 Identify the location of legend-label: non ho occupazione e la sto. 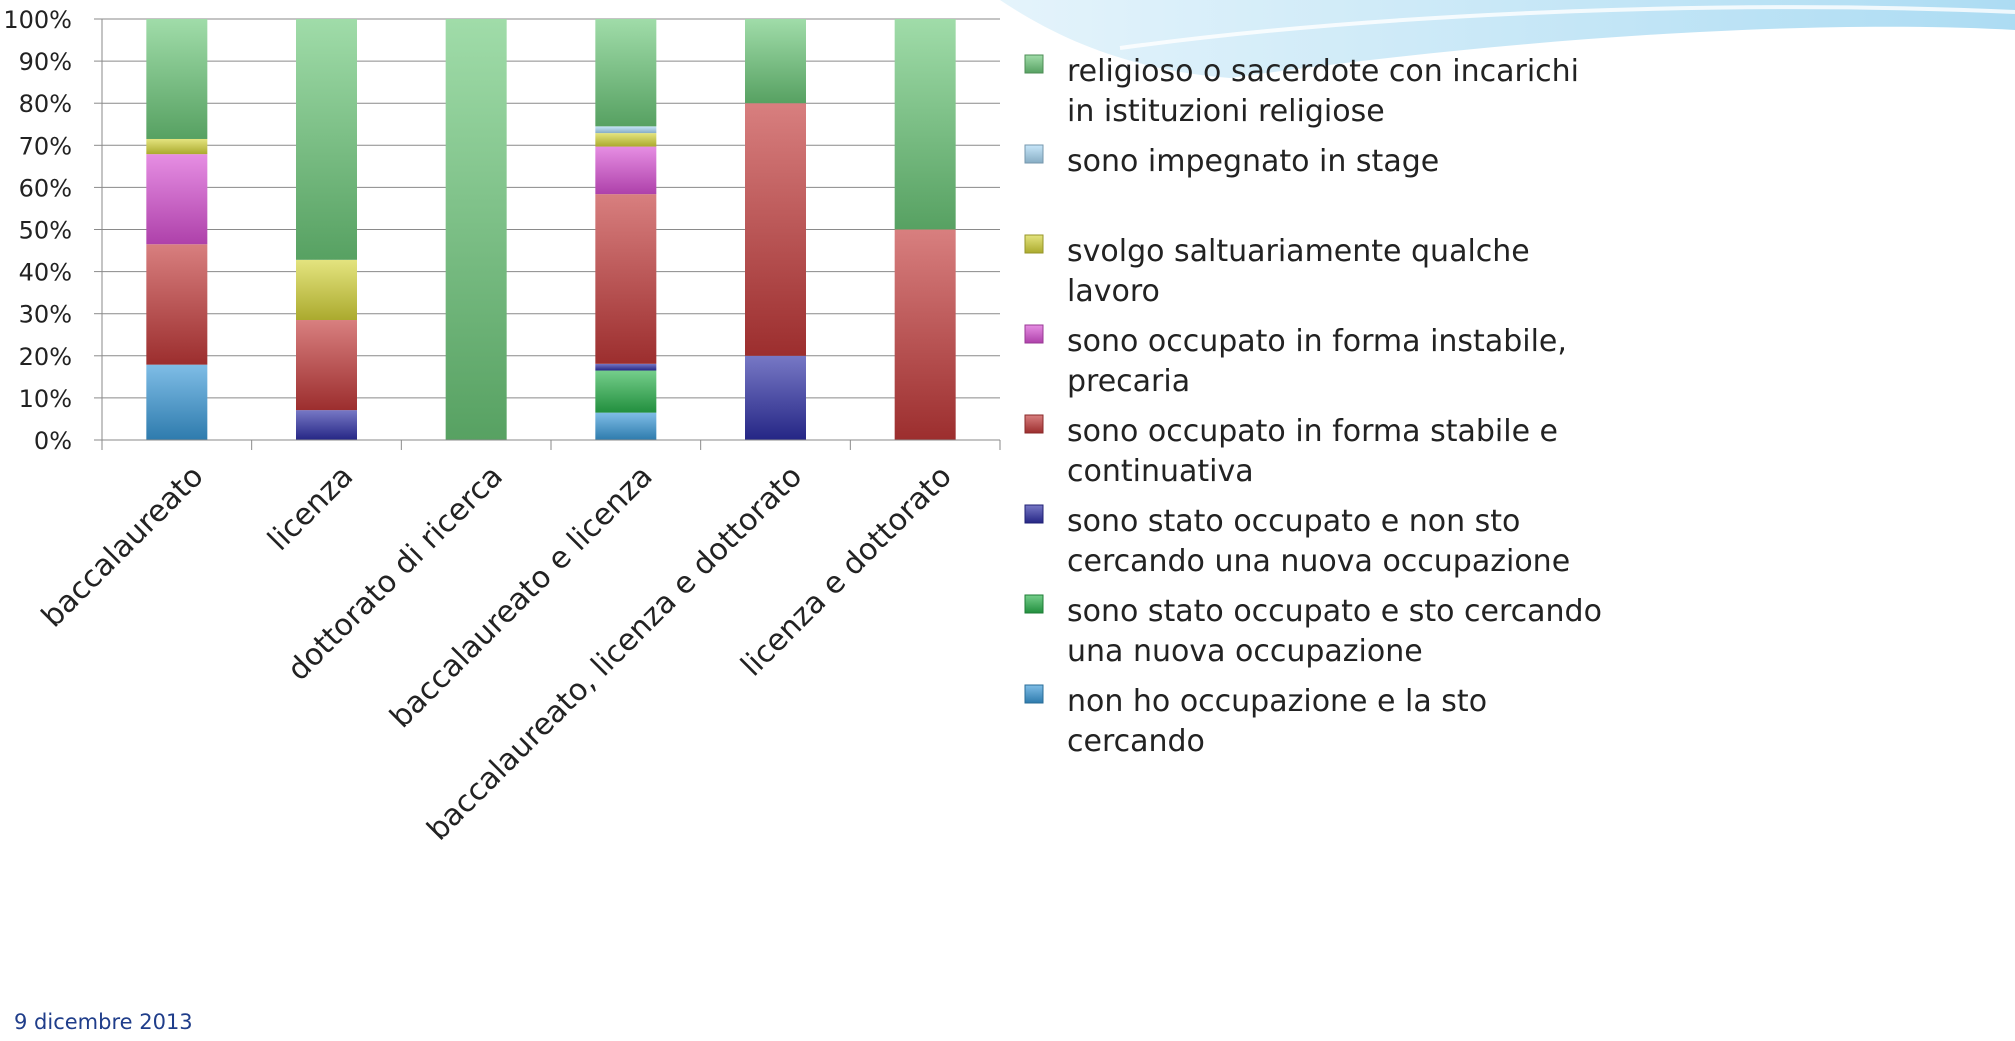
(1277, 701).